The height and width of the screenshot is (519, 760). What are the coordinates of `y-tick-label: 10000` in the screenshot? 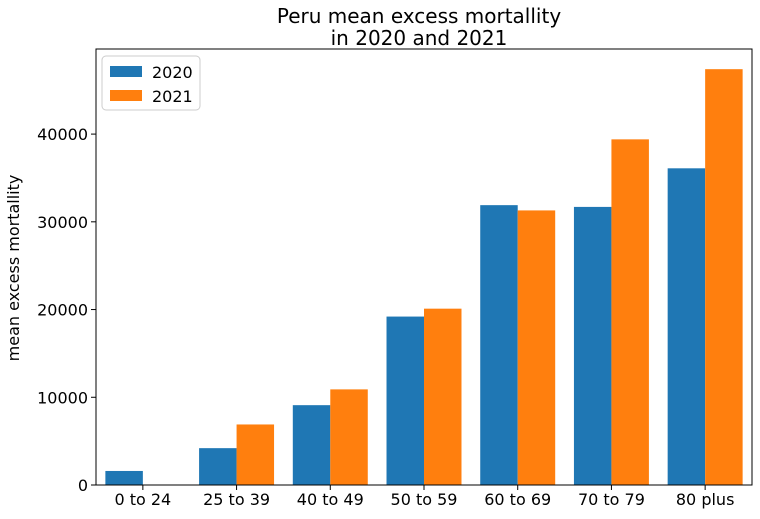 It's located at (62, 397).